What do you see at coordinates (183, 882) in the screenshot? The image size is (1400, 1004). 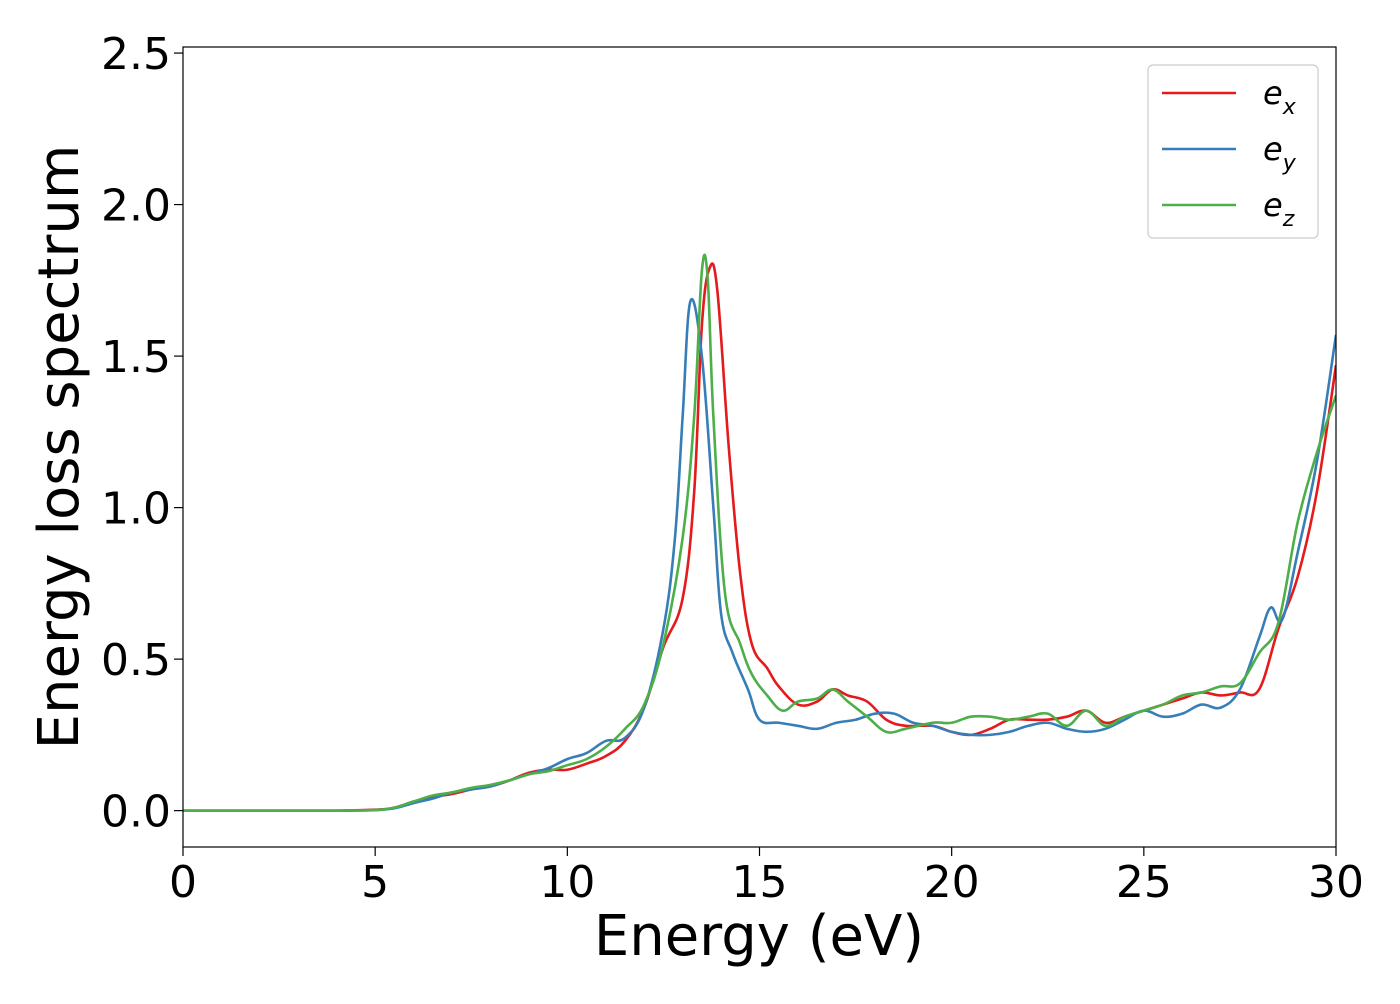 I see `x-tick-label: 0` at bounding box center [183, 882].